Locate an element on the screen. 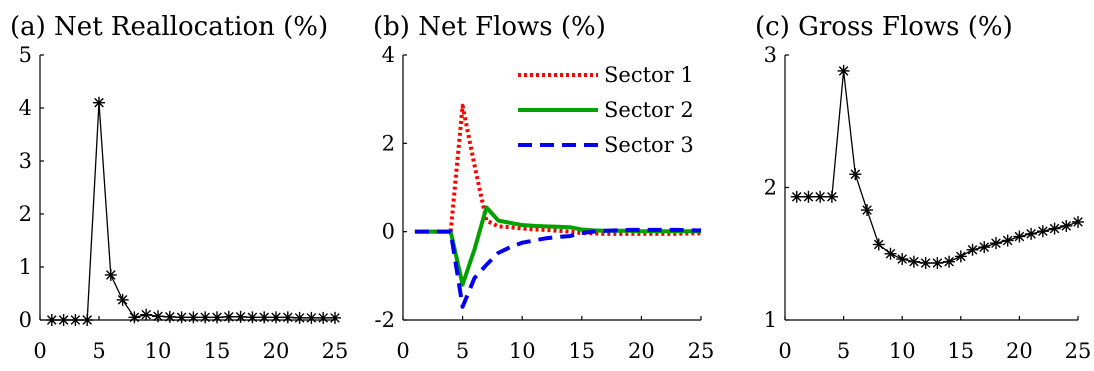 The image size is (1094, 371). legend: Sector 1 Sector 2 Sector 3 is located at coordinates (606, 110).